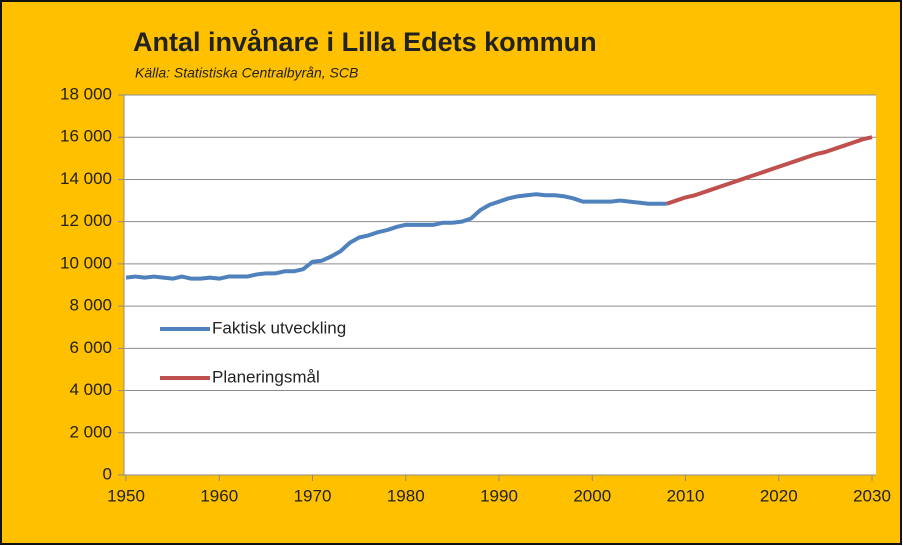 The height and width of the screenshot is (546, 903). What do you see at coordinates (686, 495) in the screenshot?
I see `x-tick-label: 2010` at bounding box center [686, 495].